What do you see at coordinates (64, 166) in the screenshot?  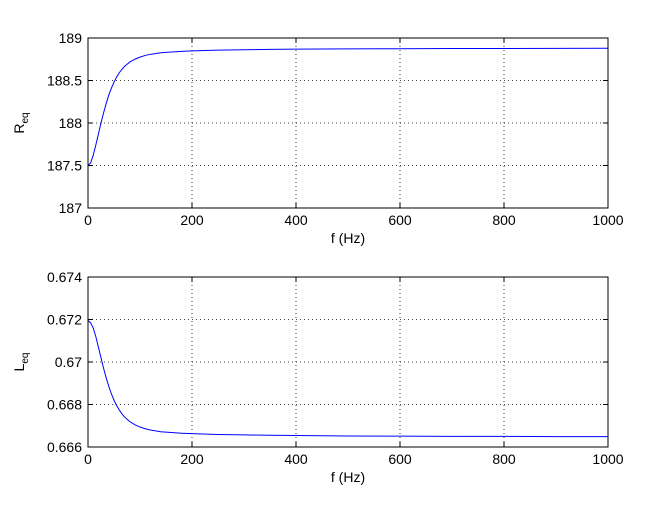 I see `y-tick-label: 187.5` at bounding box center [64, 166].